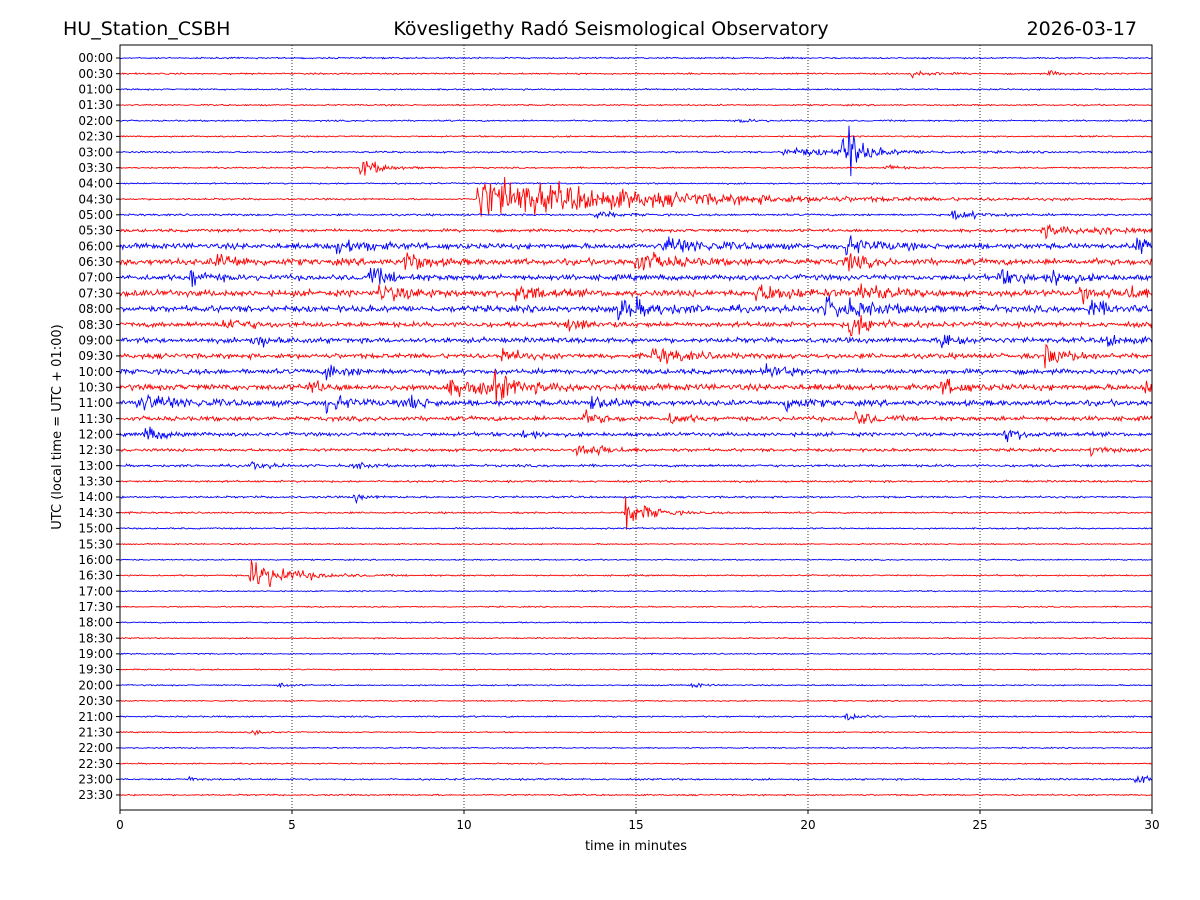 This screenshot has height=900, width=1200. I want to click on x-tick-label: 0, so click(120, 825).